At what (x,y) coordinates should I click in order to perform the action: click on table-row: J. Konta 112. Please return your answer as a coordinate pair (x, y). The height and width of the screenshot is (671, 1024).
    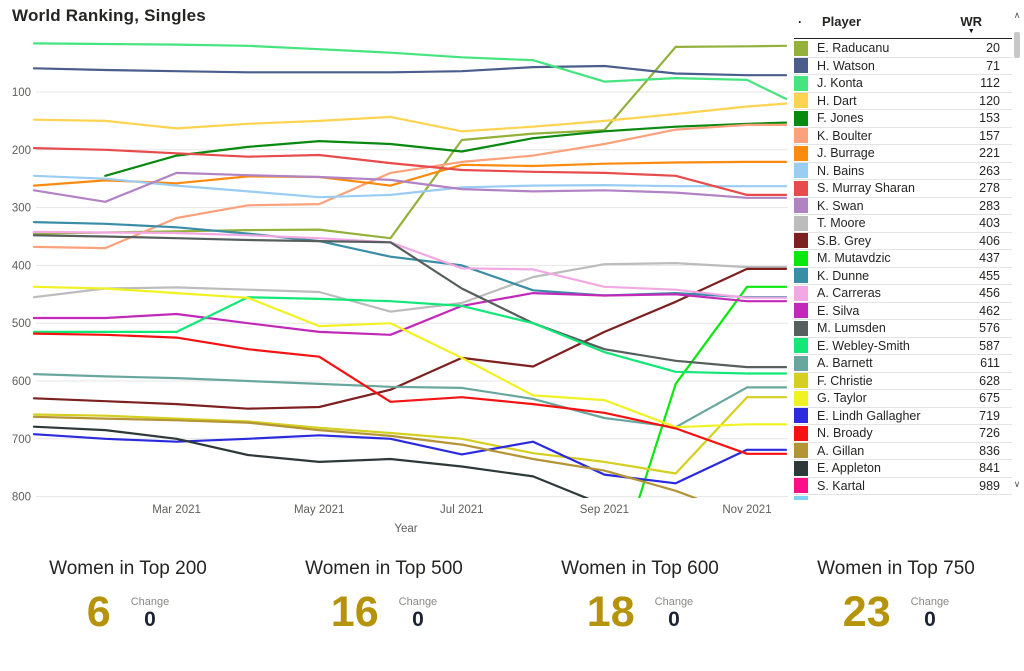
    Looking at the image, I should click on (903, 84).